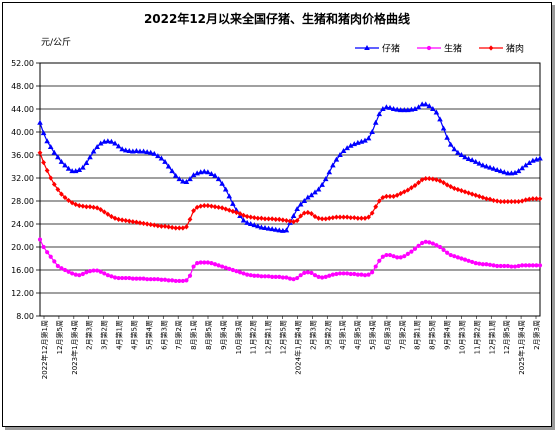 The height and width of the screenshot is (431, 556). Describe the element at coordinates (89, 335) in the screenshot. I see `x-tick-label: 2月第3周` at that location.